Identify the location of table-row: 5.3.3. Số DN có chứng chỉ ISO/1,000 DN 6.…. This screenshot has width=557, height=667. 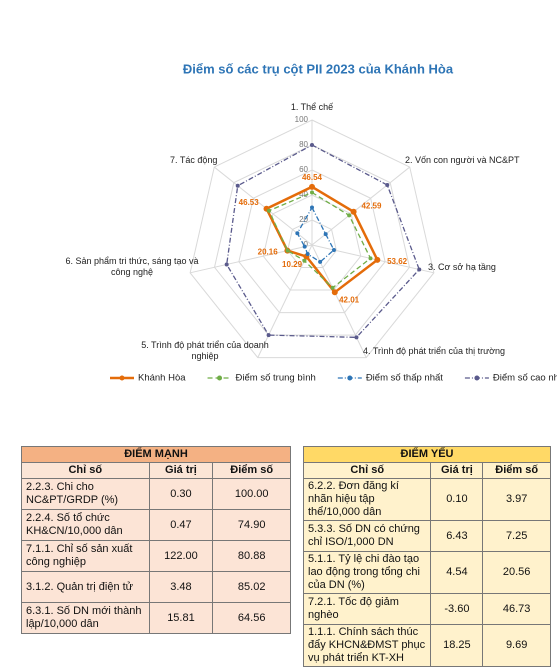
(426, 536).